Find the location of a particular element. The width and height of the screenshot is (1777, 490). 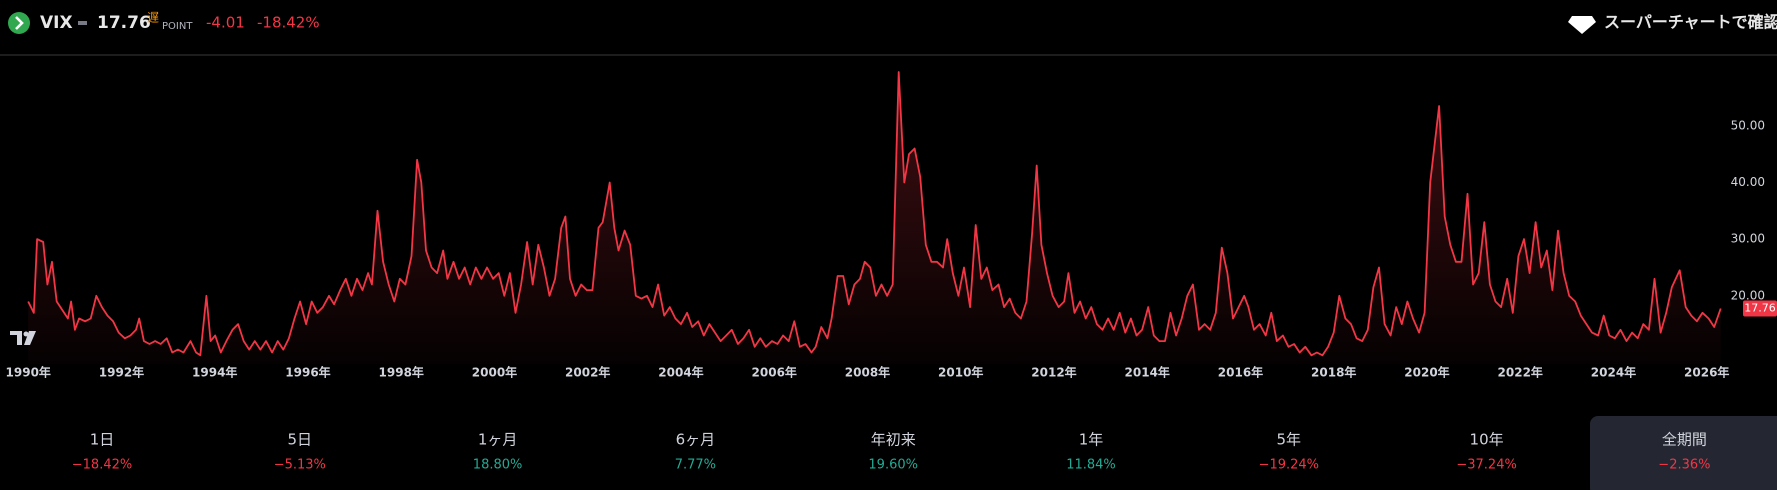

change-percent: -18.42% is located at coordinates (288, 23).